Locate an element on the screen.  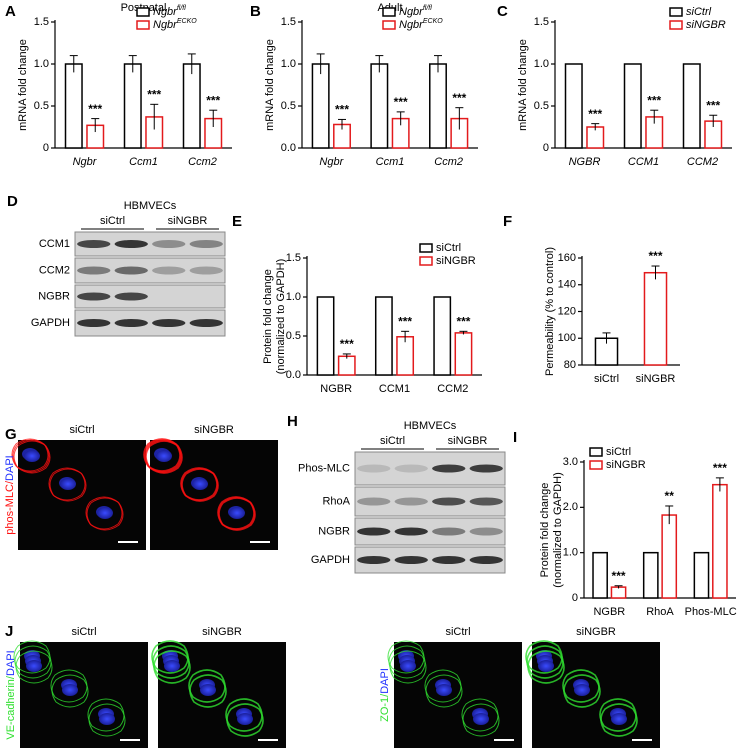
blot-title: HBMVECs is located at coordinates (430, 426).